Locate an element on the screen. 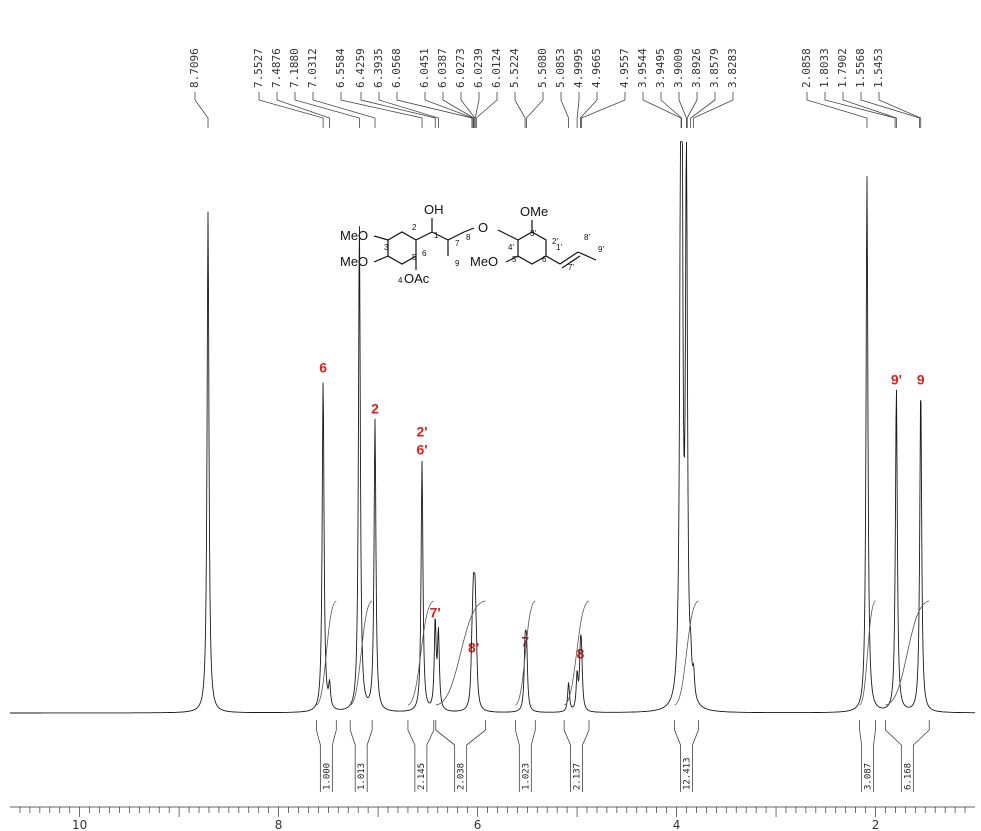  axis-tick-label: 4 is located at coordinates (677, 824).